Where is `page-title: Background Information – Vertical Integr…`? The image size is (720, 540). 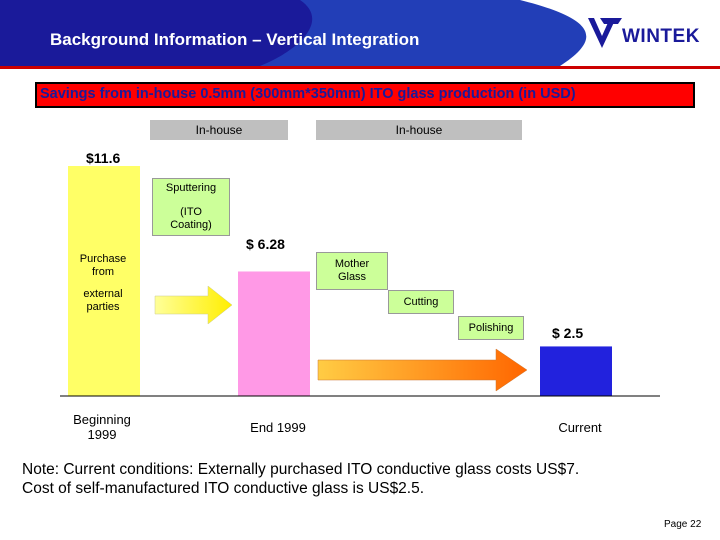
page-title: Background Information – Vertical Integr… is located at coordinates (235, 39).